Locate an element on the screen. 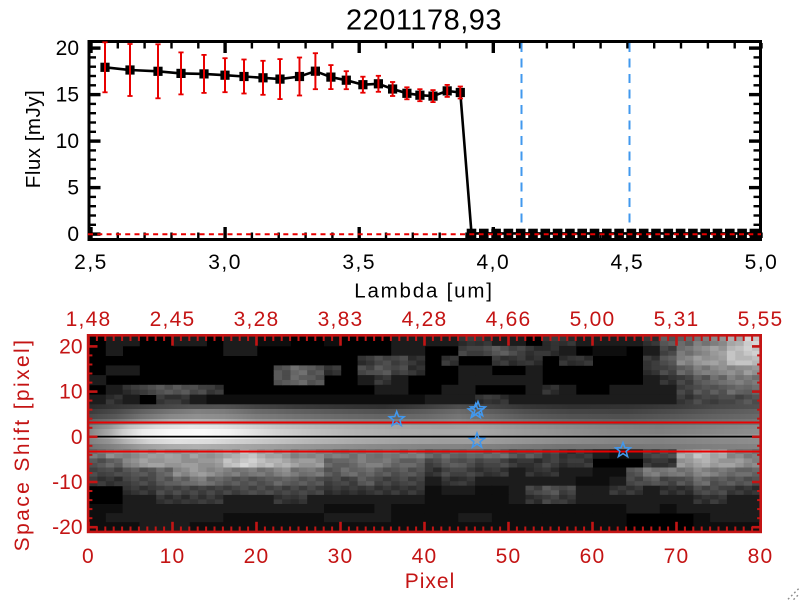  svg-text: 2,45 is located at coordinates (173, 319).